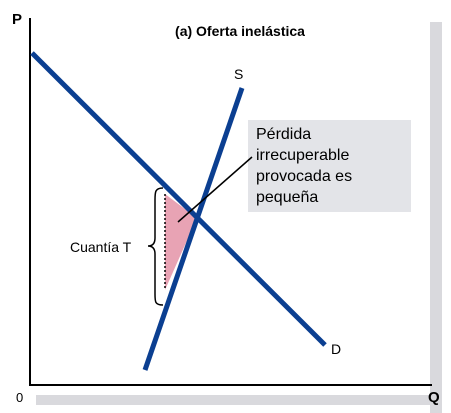  What do you see at coordinates (17, 19) in the screenshot?
I see `y-axis-label: P` at bounding box center [17, 19].